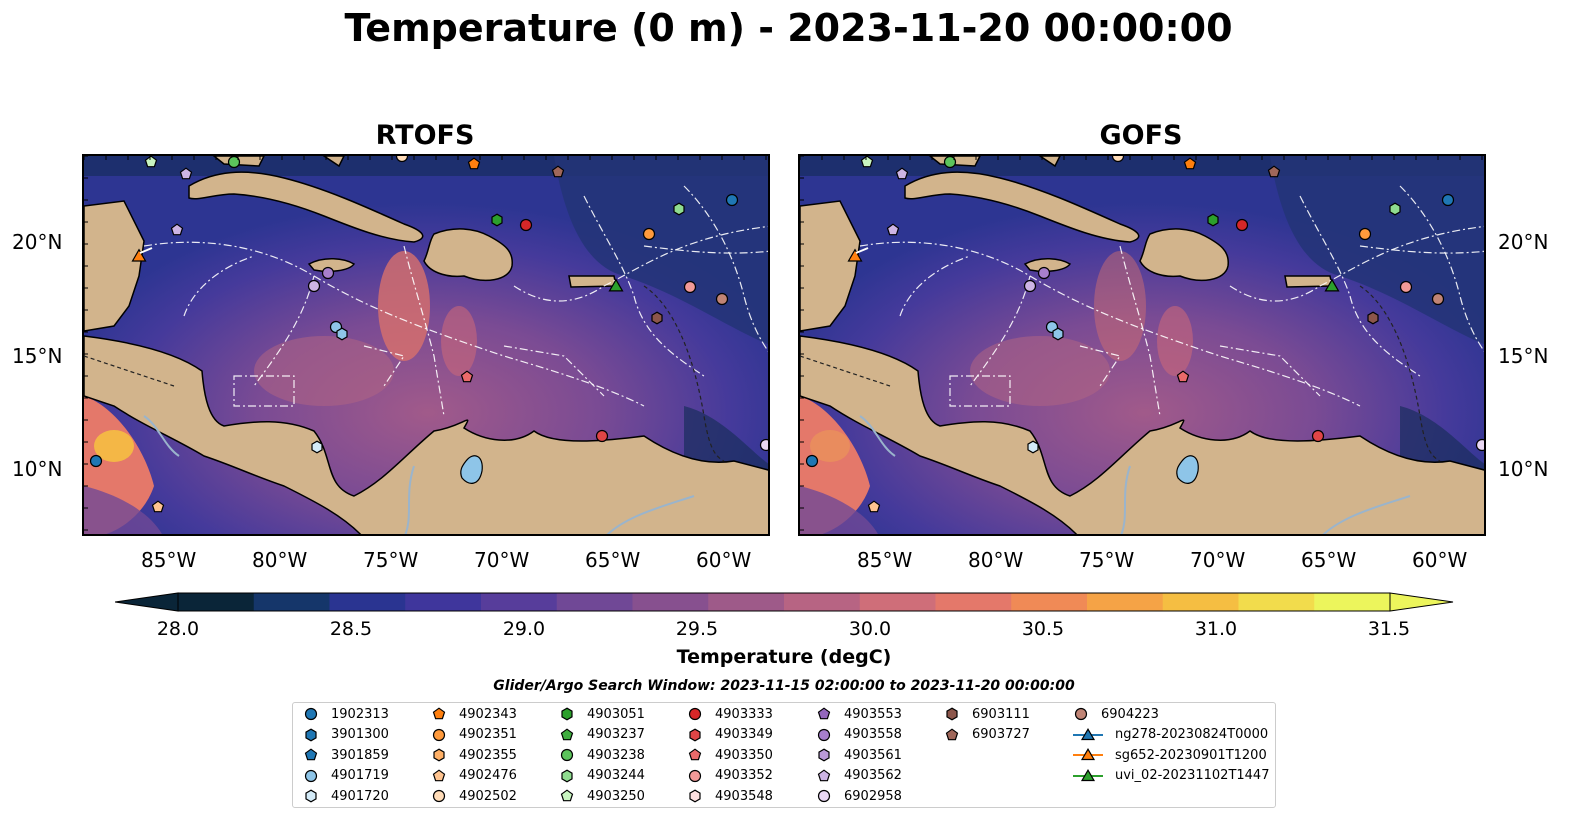 The image size is (1577, 826). Describe the element at coordinates (488, 796) in the screenshot. I see `legend-label: 4902502` at that location.